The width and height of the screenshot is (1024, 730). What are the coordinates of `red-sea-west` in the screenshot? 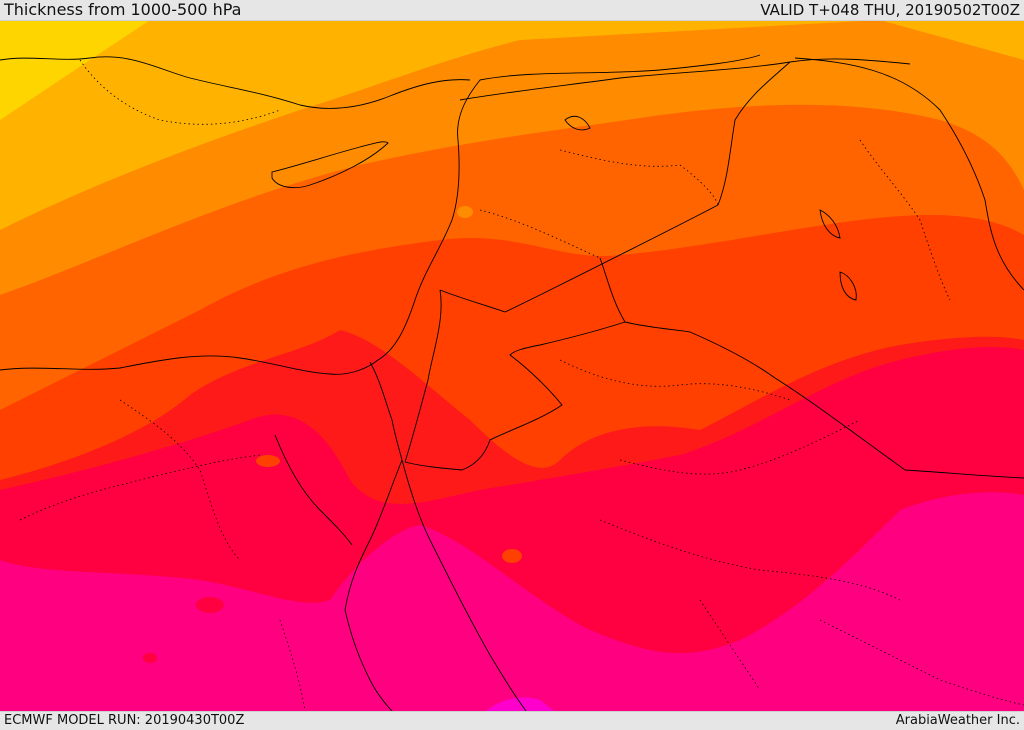 It's located at (373, 585).